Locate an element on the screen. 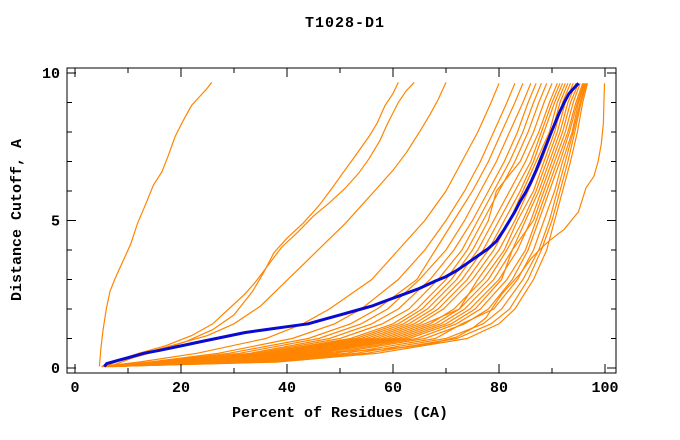 The width and height of the screenshot is (680, 440). x-tick-label: 60 is located at coordinates (393, 388).